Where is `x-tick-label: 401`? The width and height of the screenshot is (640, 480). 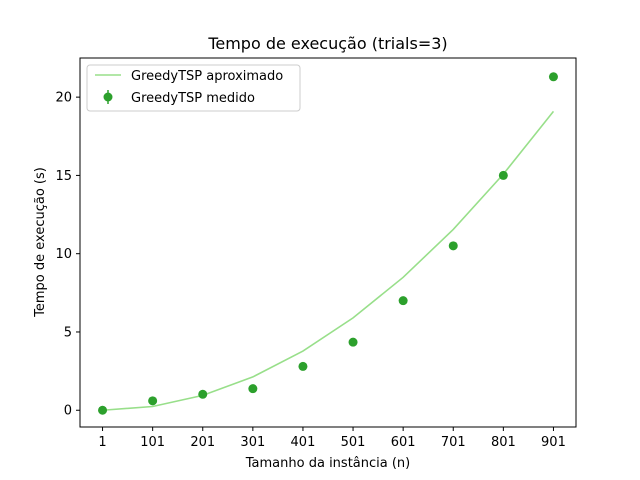 x-tick-label: 401 is located at coordinates (303, 442).